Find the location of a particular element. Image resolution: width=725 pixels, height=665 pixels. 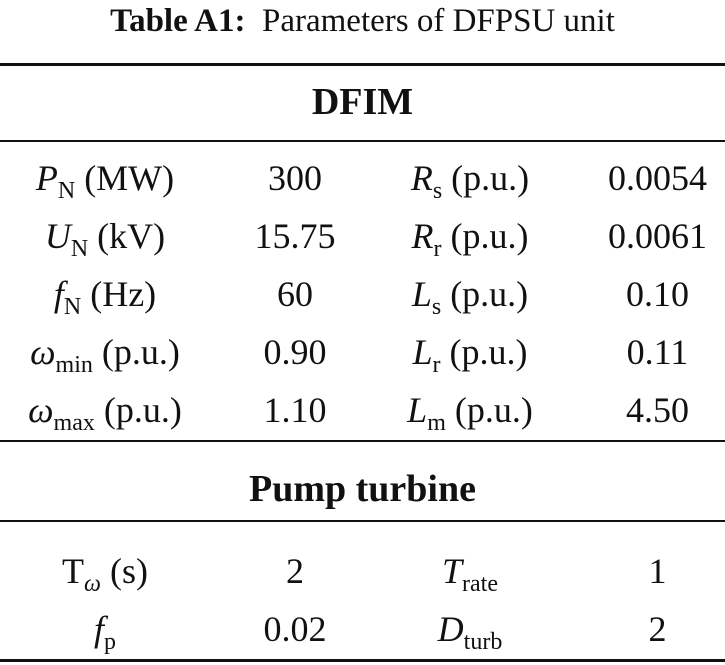

param-name: Dturb is located at coordinates (470, 632).